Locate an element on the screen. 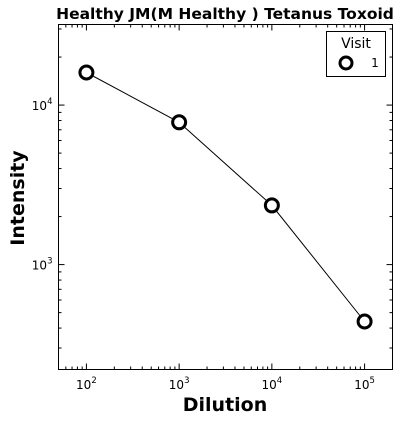 The width and height of the screenshot is (409, 422). y-tick-label: 10³ is located at coordinates (42, 265).